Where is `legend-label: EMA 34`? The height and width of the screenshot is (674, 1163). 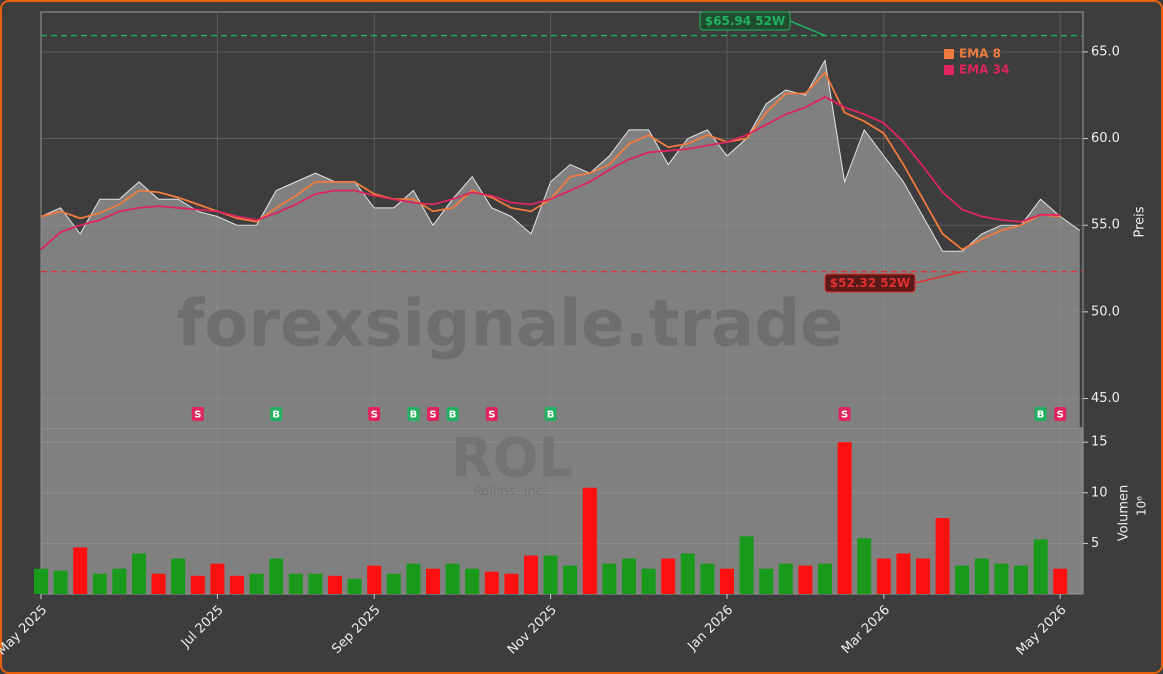 legend-label: EMA 34 is located at coordinates (984, 70).